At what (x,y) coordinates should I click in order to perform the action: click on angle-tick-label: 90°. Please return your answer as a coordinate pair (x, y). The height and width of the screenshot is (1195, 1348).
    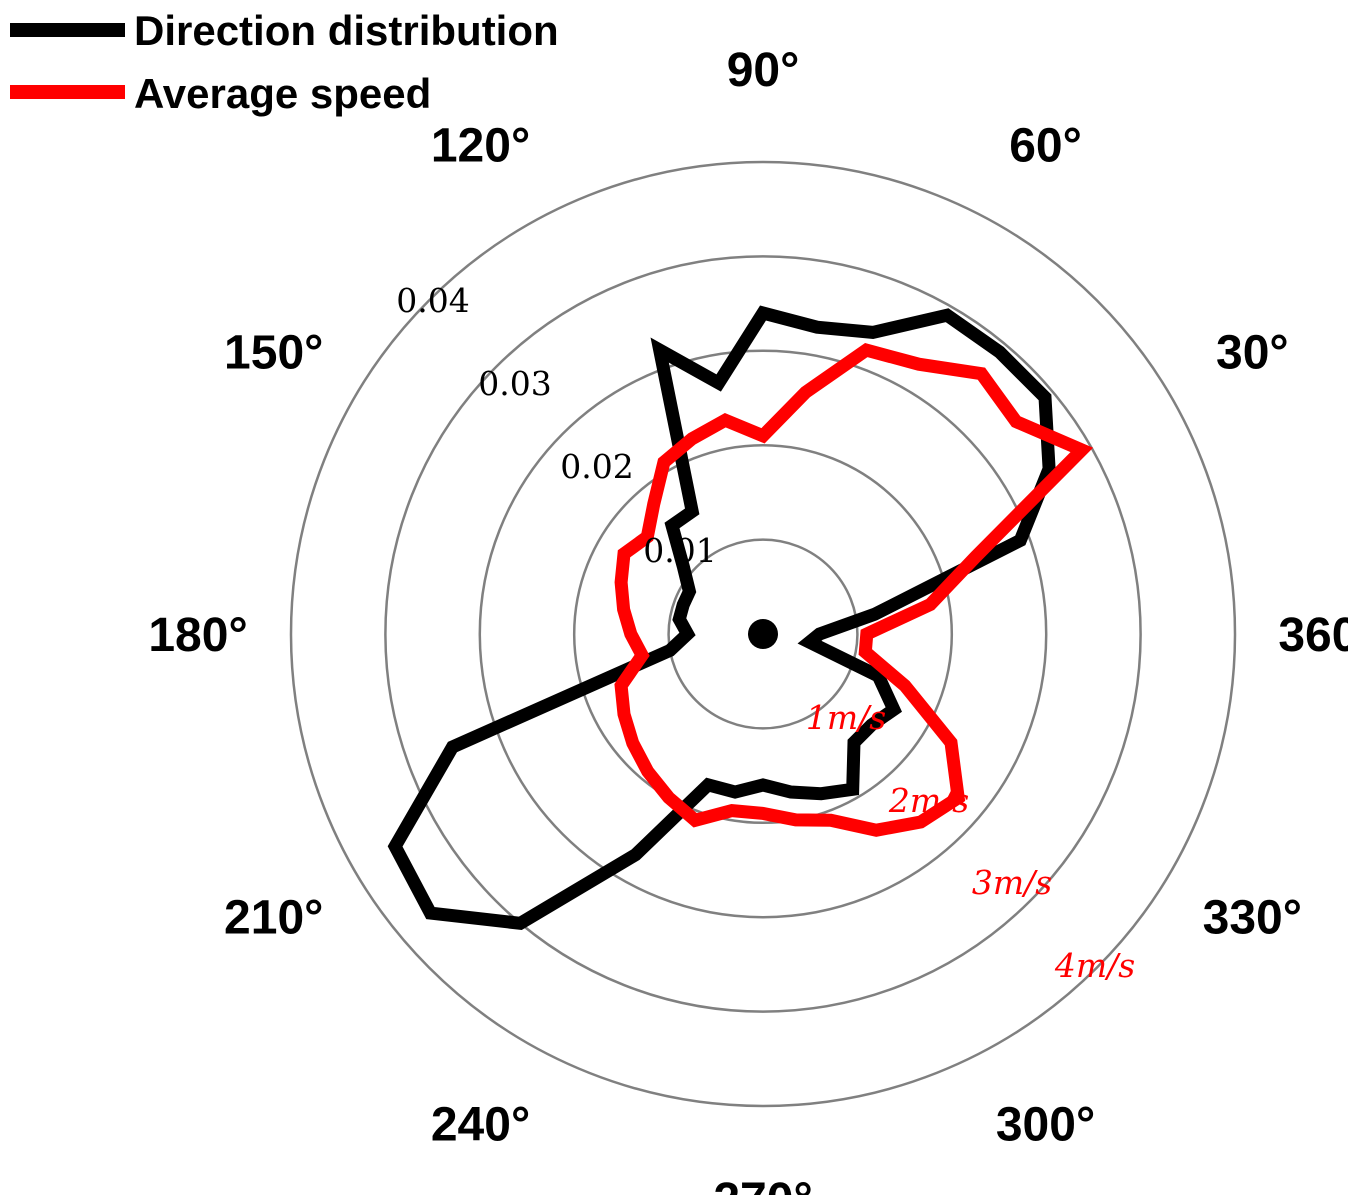
    Looking at the image, I should click on (763, 70).